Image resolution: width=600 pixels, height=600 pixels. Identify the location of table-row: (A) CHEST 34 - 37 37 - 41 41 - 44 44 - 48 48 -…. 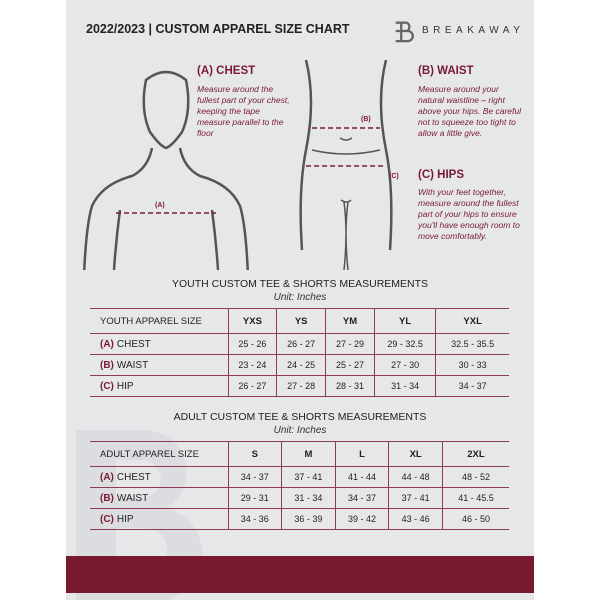
(299, 477).